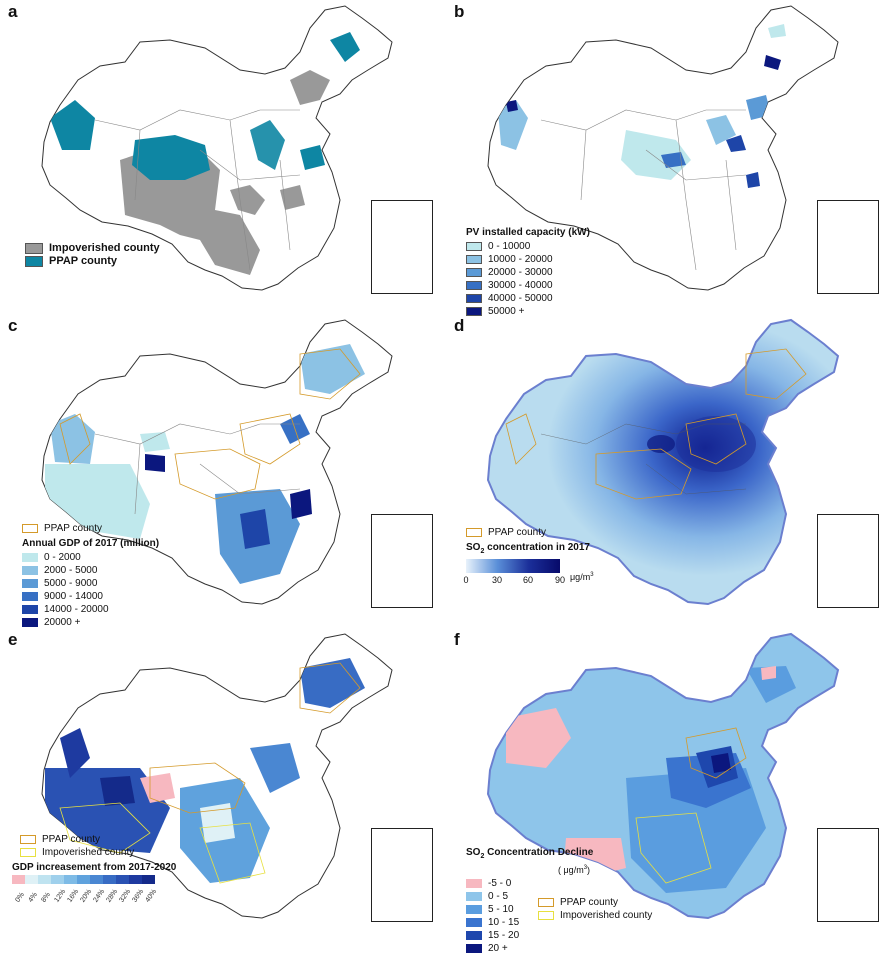  I want to click on legend-label: 50000 +, so click(506, 311).